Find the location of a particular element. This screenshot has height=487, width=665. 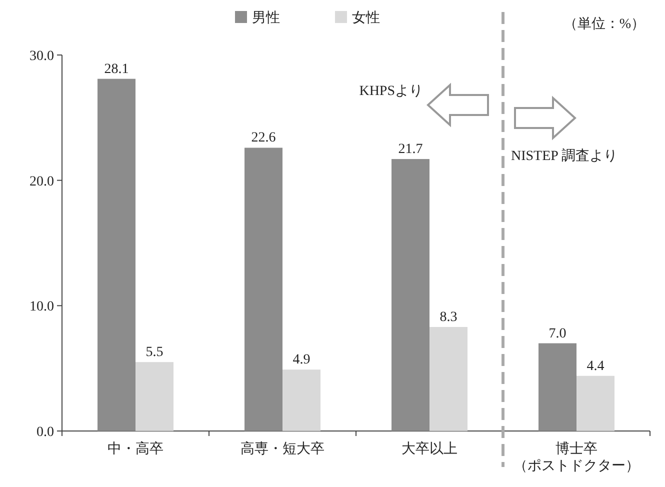

text: （単位：%） is located at coordinates (604, 24).